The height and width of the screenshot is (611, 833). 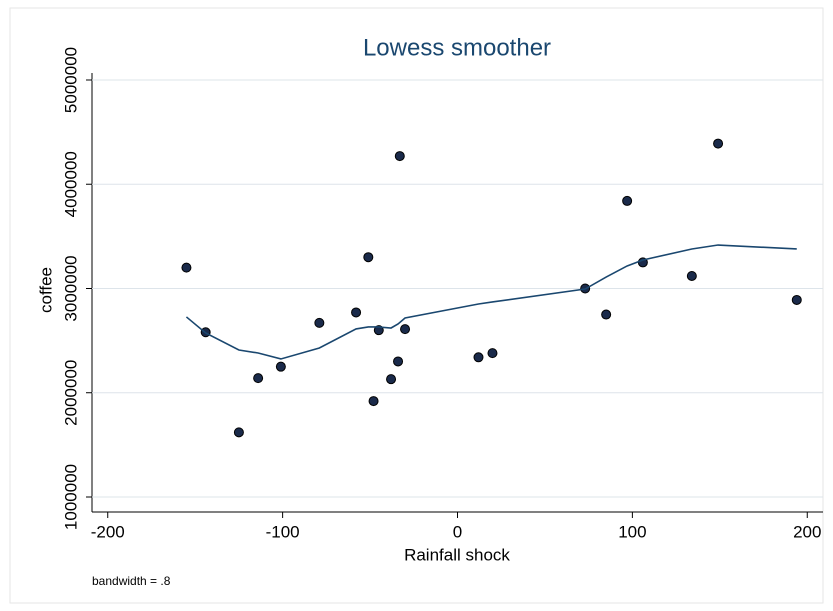 What do you see at coordinates (283, 531) in the screenshot?
I see `x-tick-label: -100` at bounding box center [283, 531].